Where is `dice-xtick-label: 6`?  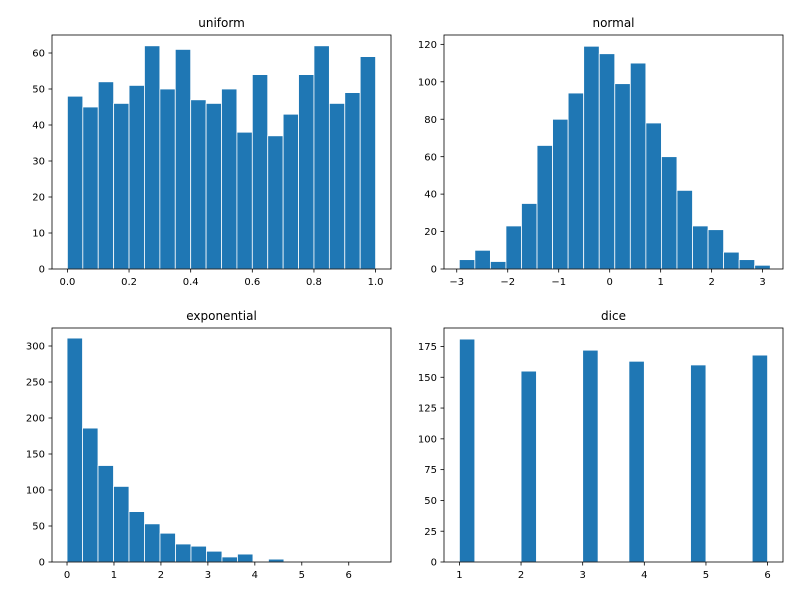 dice-xtick-label: 6 is located at coordinates (767, 575).